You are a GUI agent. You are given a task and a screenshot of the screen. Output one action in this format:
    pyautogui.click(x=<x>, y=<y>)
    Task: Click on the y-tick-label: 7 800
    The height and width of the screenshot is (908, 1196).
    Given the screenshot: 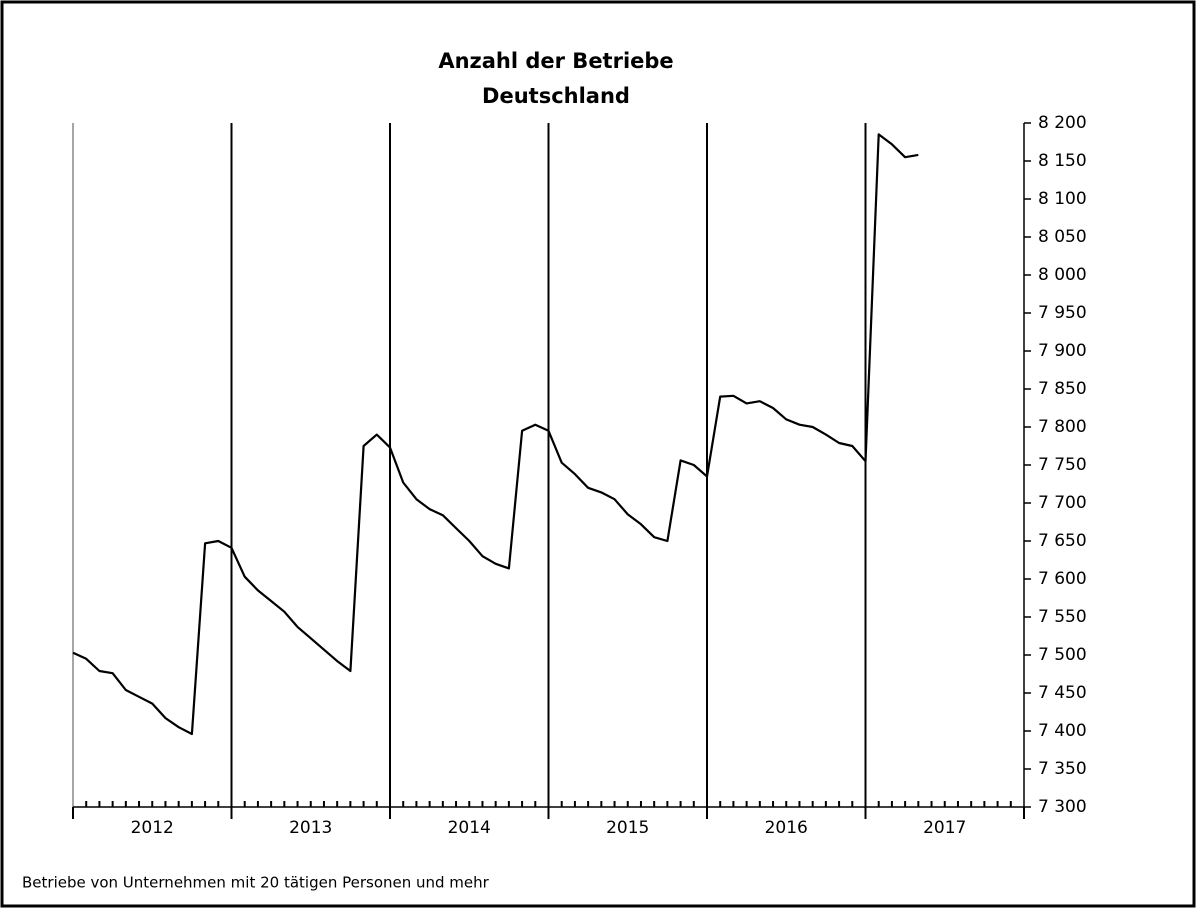 What is the action you would take?
    pyautogui.click(x=1062, y=427)
    